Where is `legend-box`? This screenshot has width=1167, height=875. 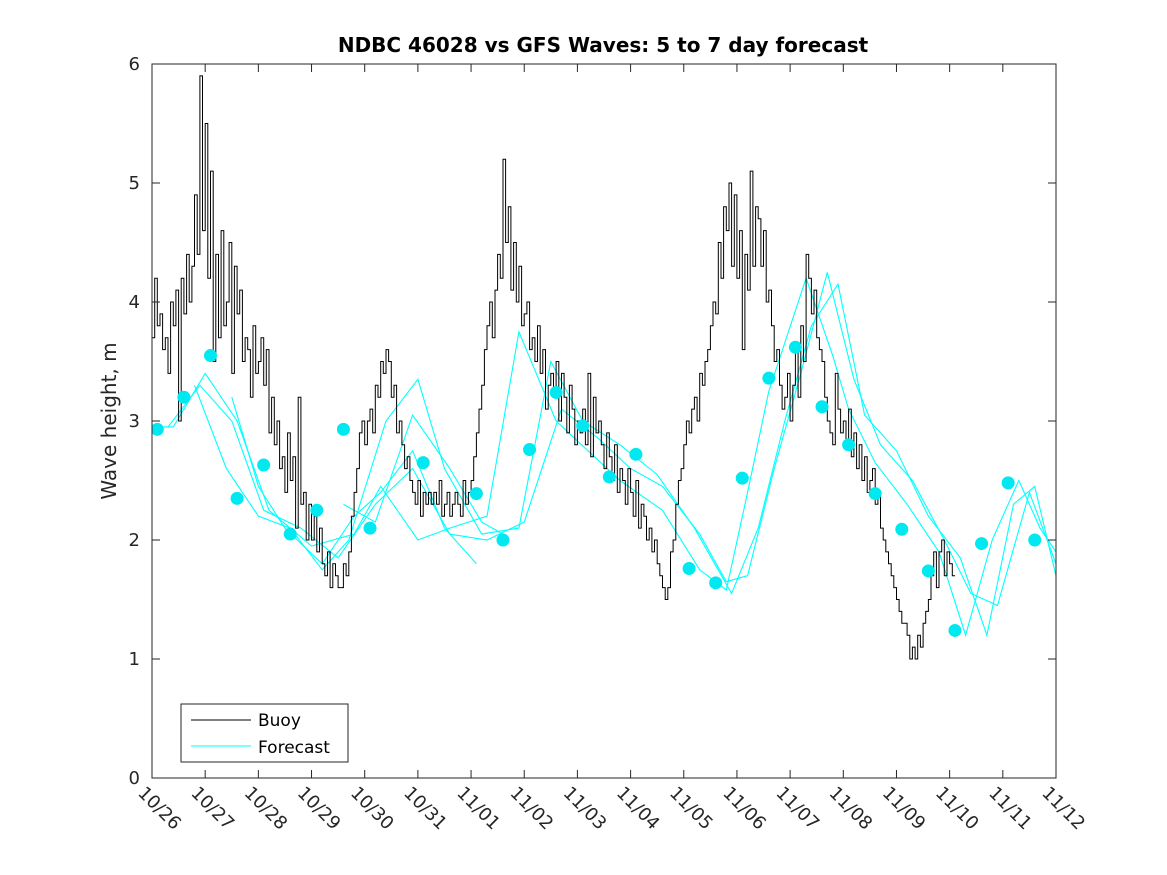 legend-box is located at coordinates (264, 733).